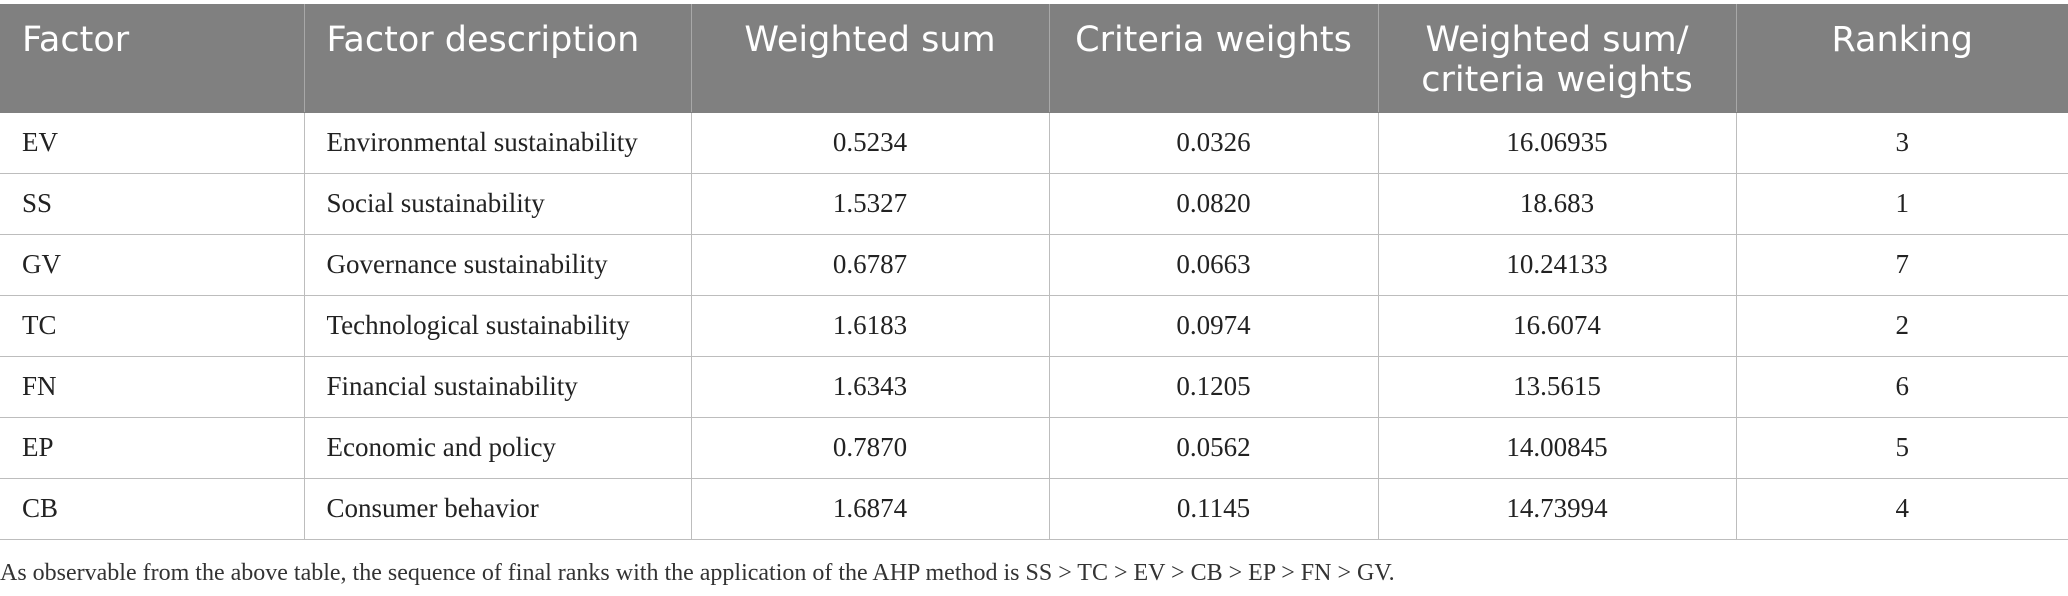  I want to click on cell-factor-description: Environmental sustainability, so click(498, 143).